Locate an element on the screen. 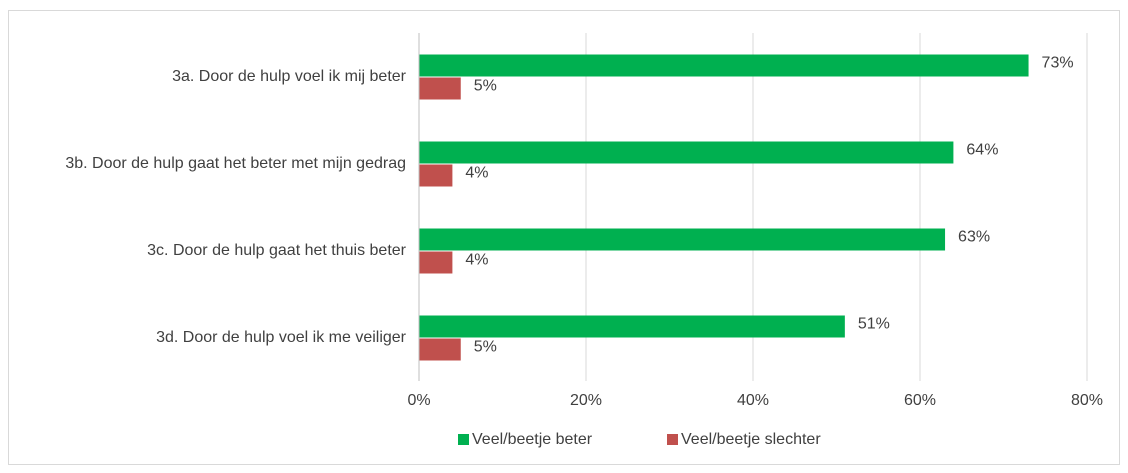 The image size is (1128, 473). category-text: 3c. Door de hulp gaat het thuis beter is located at coordinates (276, 250).